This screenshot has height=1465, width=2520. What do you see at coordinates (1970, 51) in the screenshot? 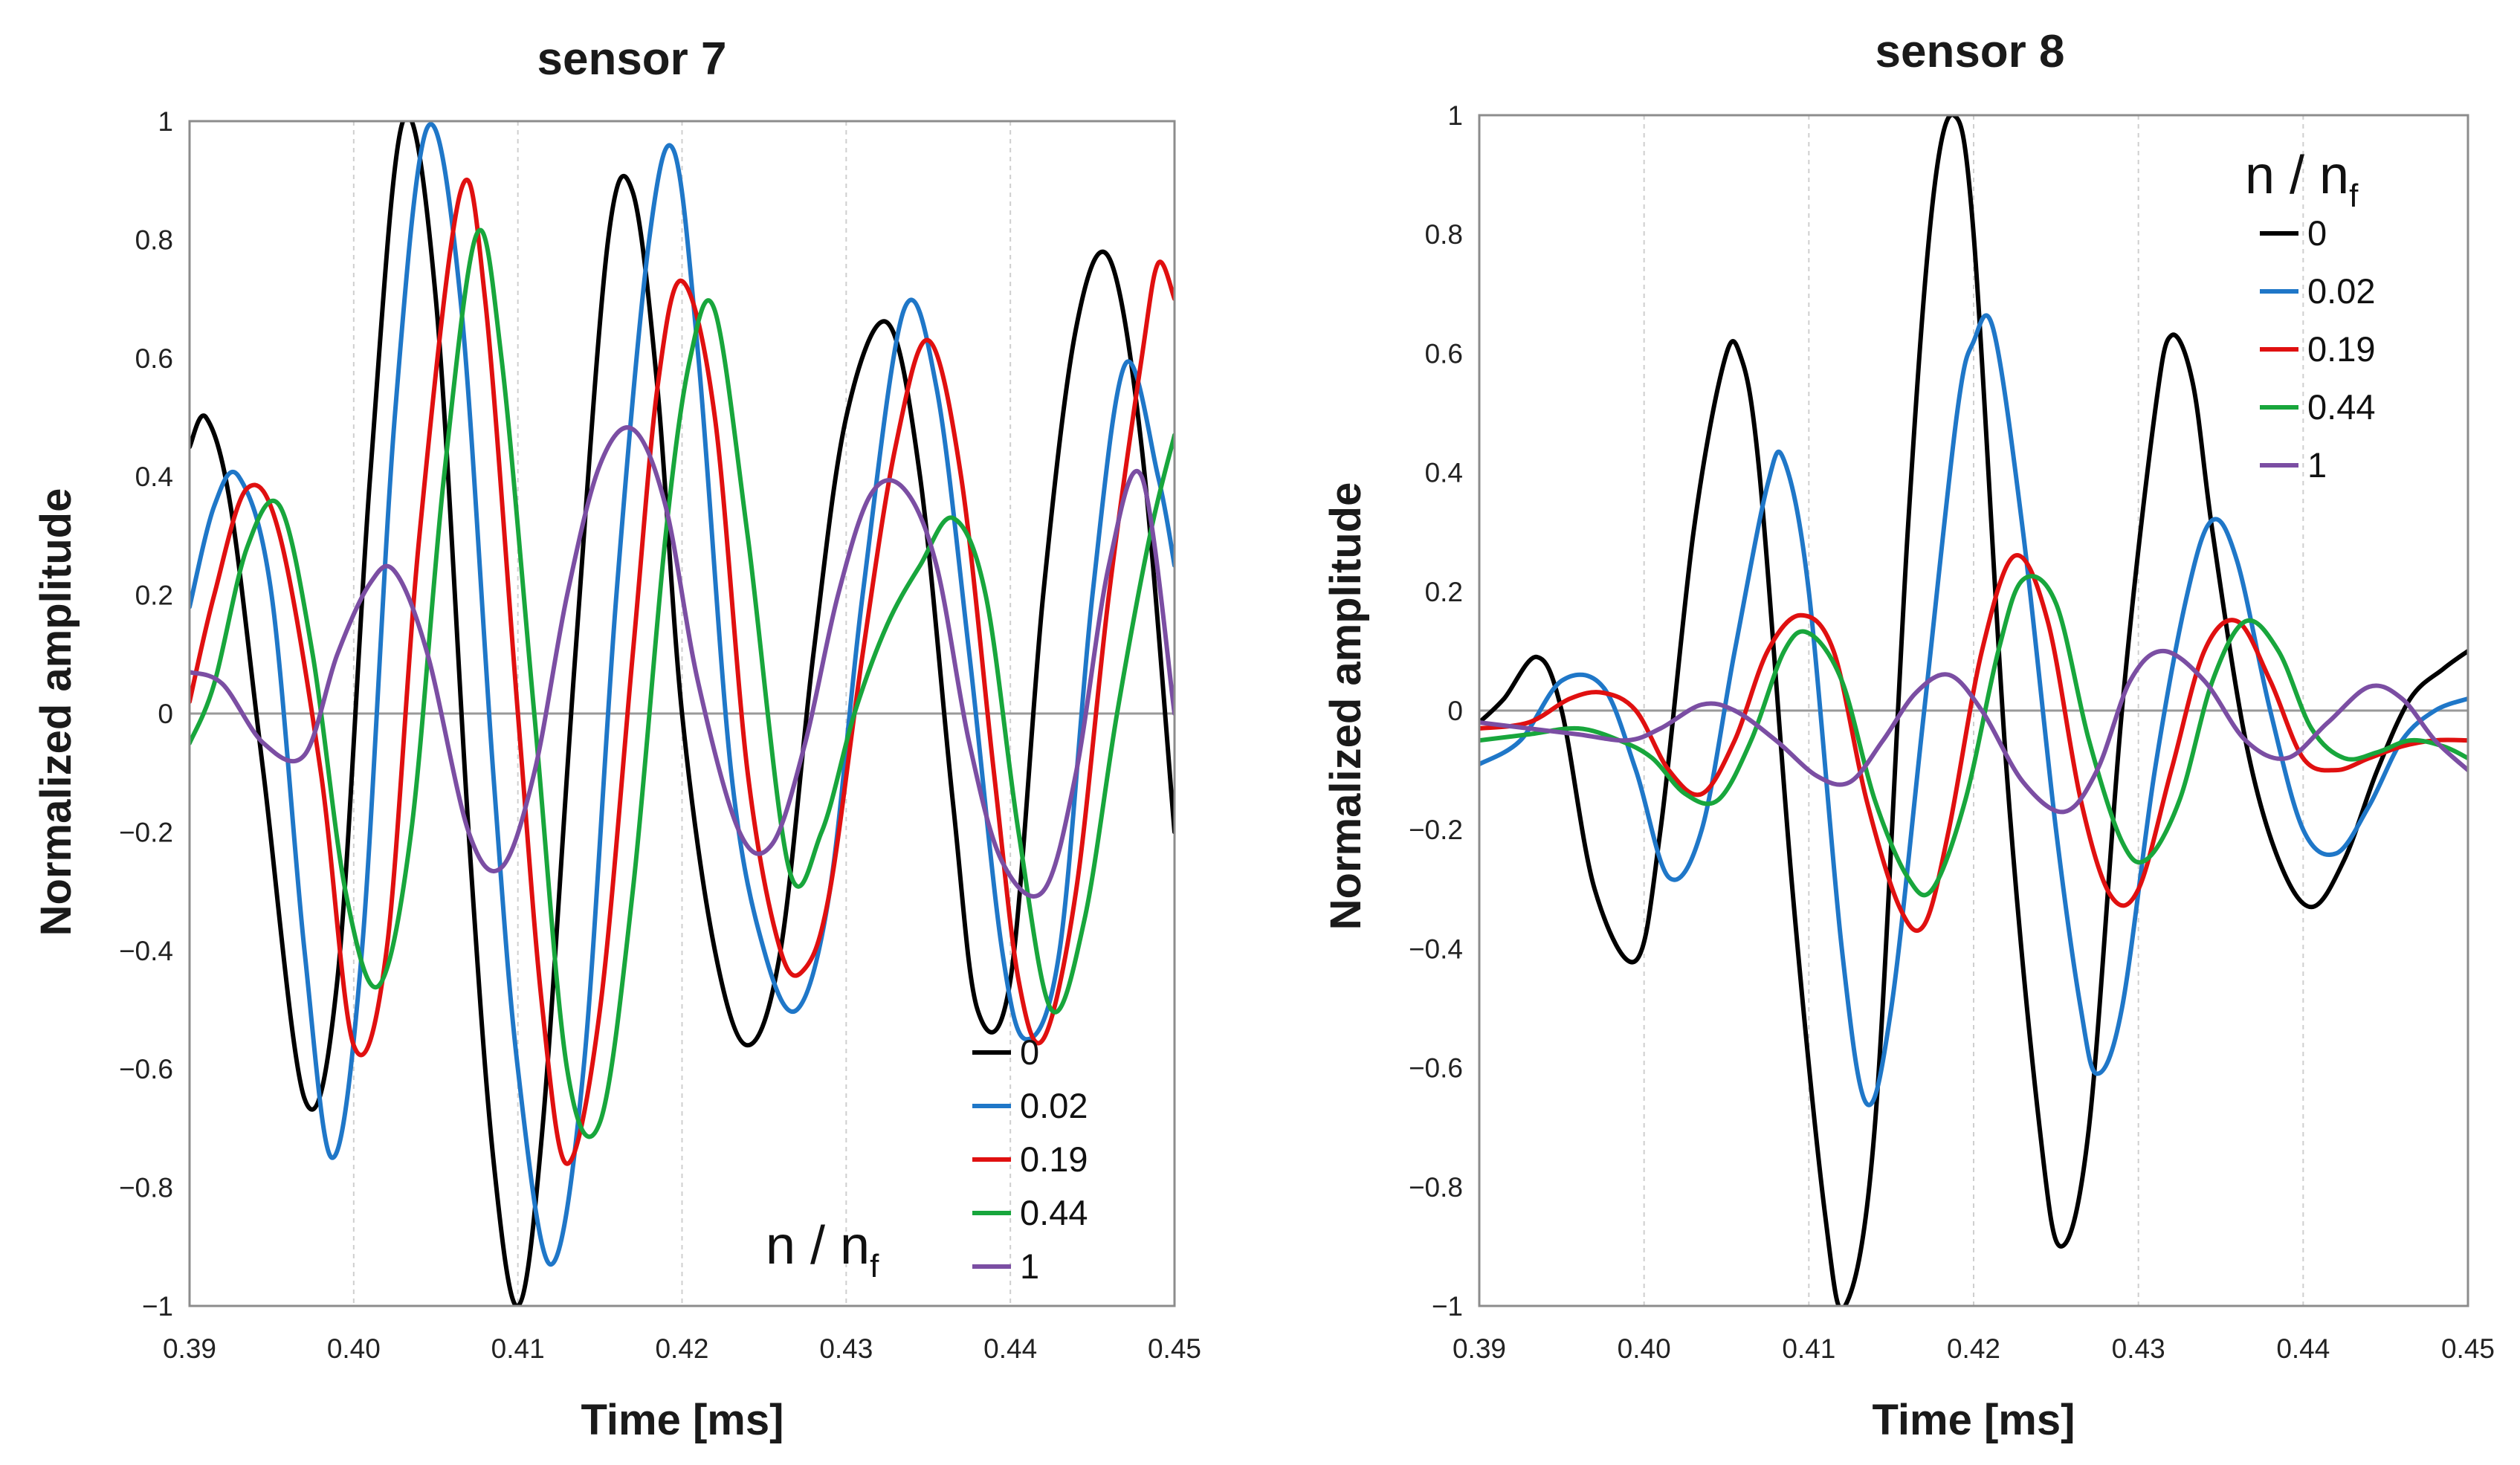
I see `chart-title: sensor 8` at bounding box center [1970, 51].